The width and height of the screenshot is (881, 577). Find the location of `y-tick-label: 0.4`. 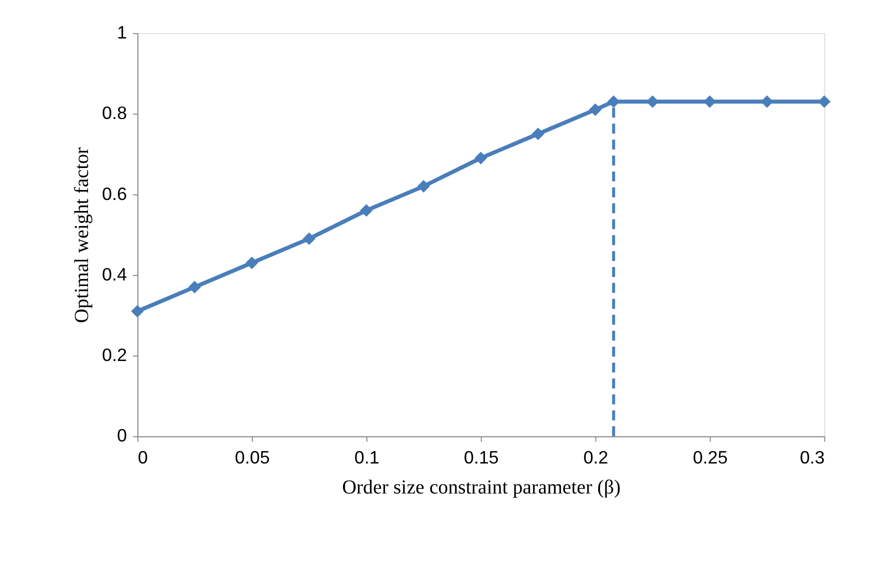

y-tick-label: 0.4 is located at coordinates (114, 274).